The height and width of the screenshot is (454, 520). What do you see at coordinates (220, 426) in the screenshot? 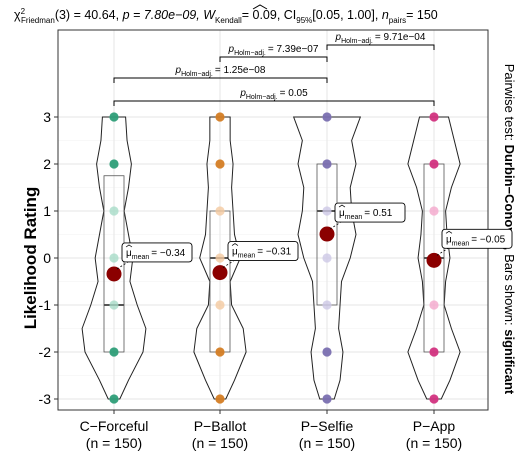
I see `x-tick-label-1: P−Ballot` at bounding box center [220, 426].